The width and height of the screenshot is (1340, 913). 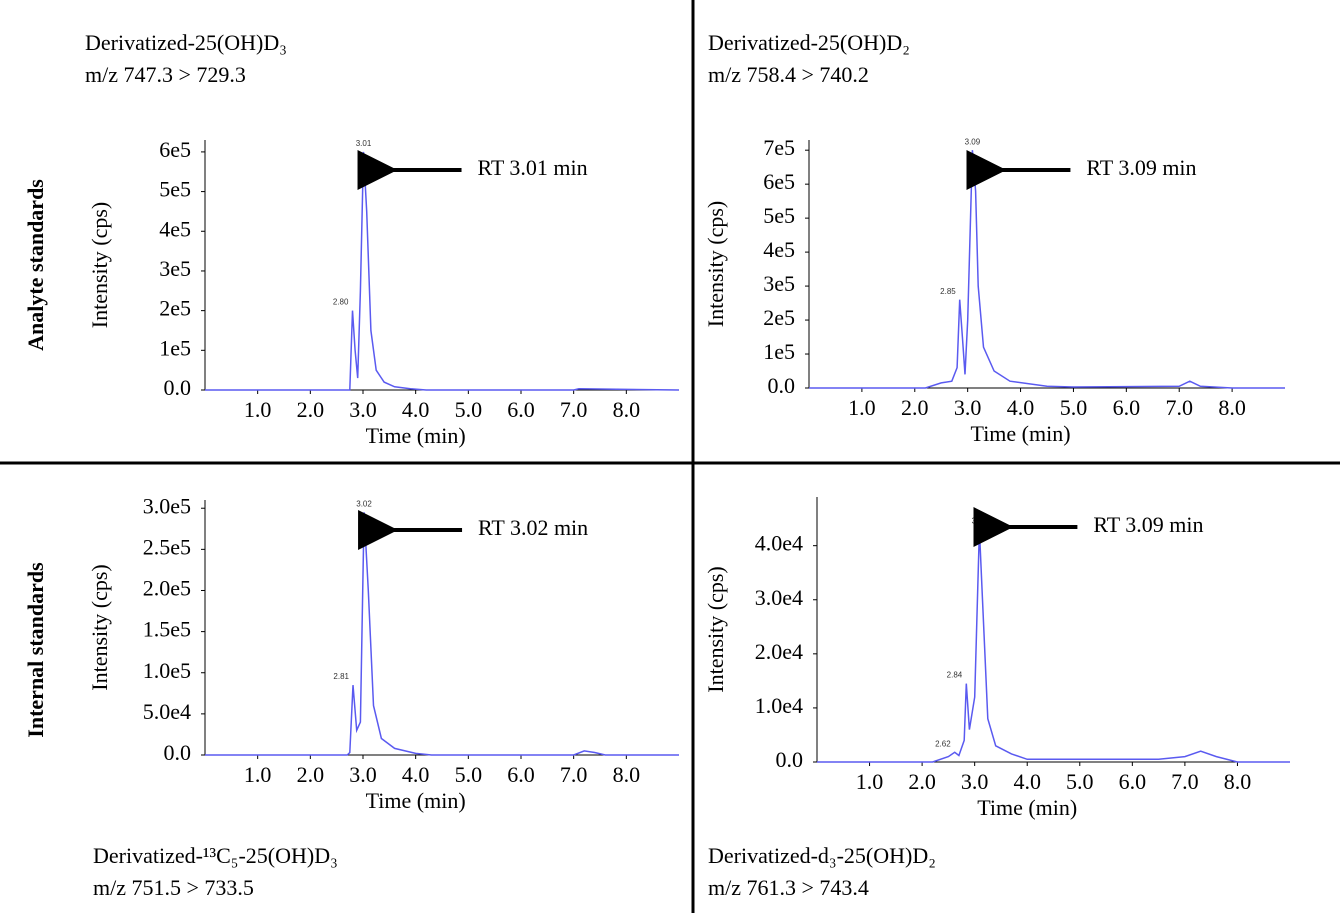 What do you see at coordinates (167, 670) in the screenshot?
I see `y-tick-label: 1.0e5` at bounding box center [167, 670].